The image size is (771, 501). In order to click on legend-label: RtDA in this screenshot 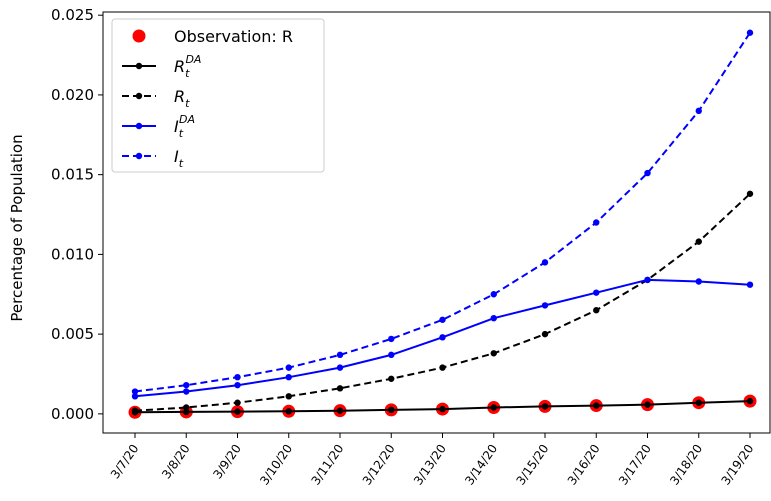, I will do `click(187, 66)`.